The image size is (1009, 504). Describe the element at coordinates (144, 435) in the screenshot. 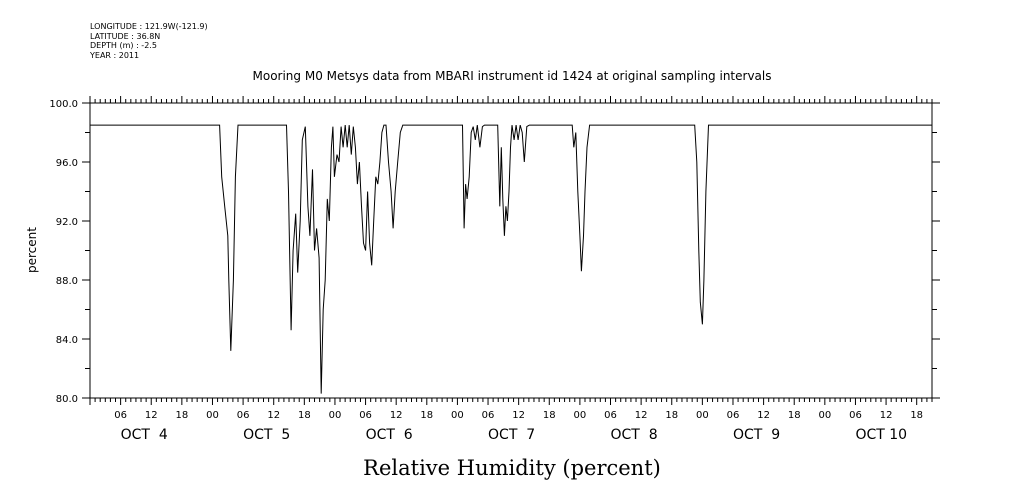

I see `x-day-label: OCT 4` at that location.